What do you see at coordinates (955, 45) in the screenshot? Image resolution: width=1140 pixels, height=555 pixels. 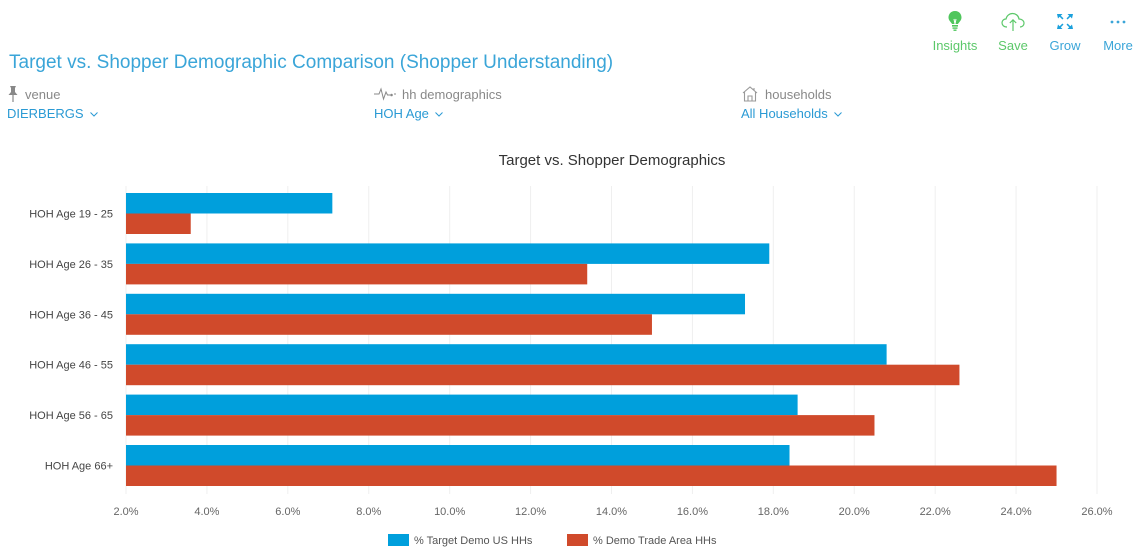 I see `insights-label: Insights` at bounding box center [955, 45].